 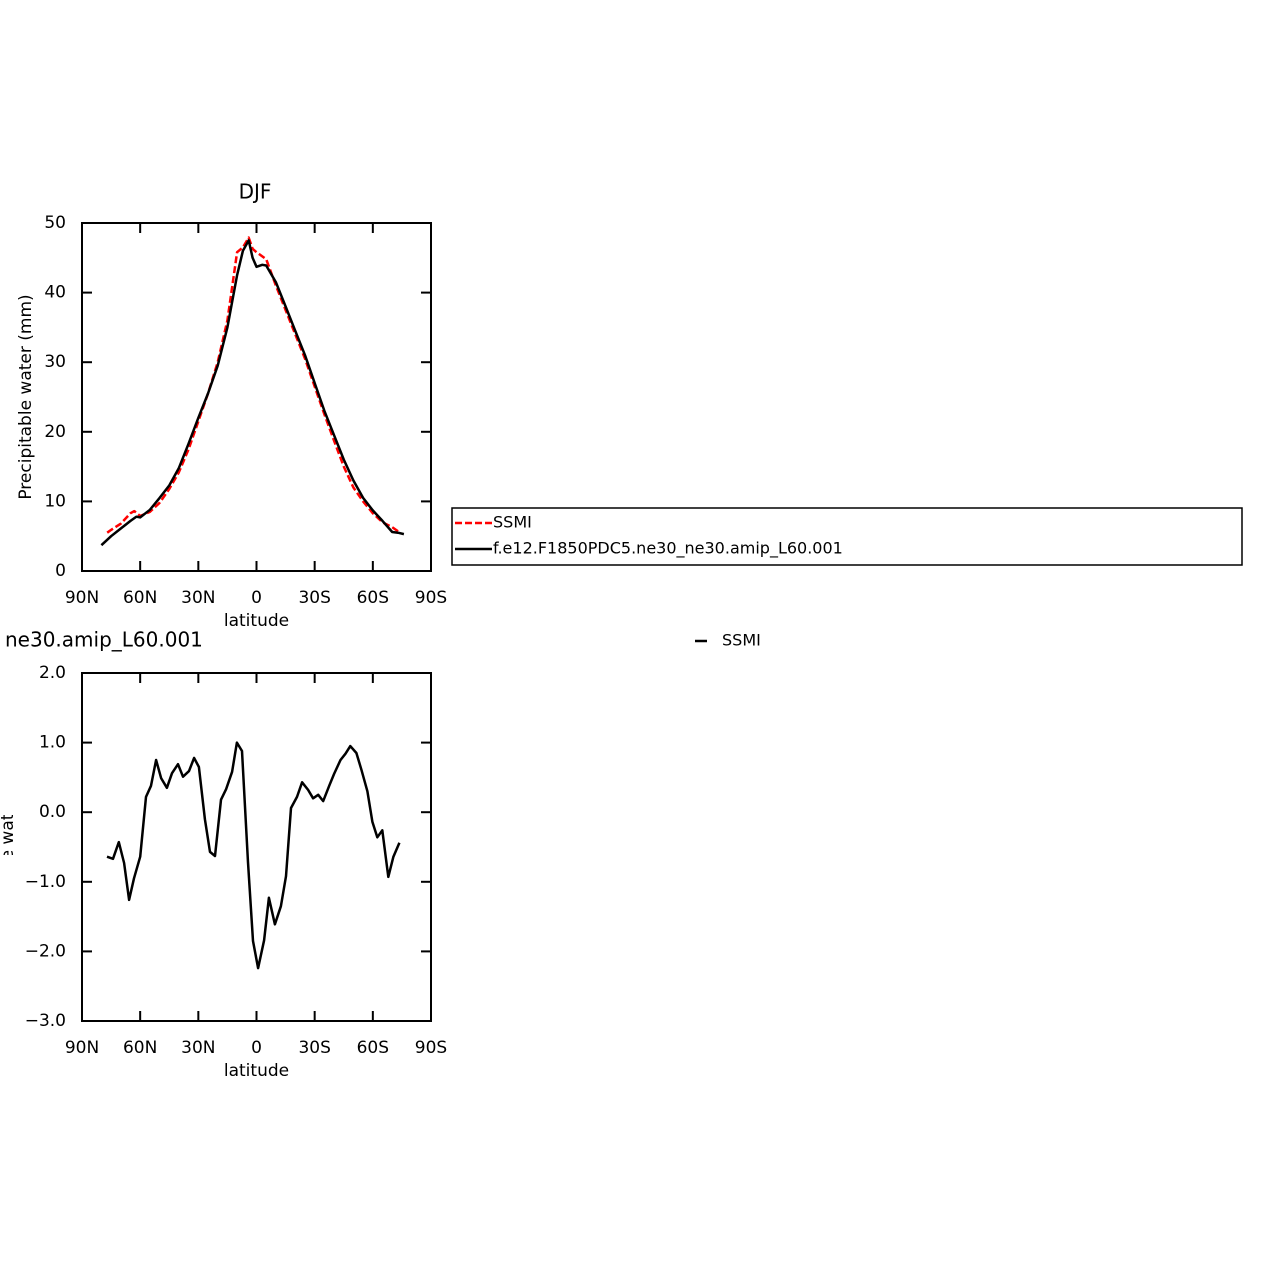 I want to click on y-tick-label: 20, so click(x=55, y=432).